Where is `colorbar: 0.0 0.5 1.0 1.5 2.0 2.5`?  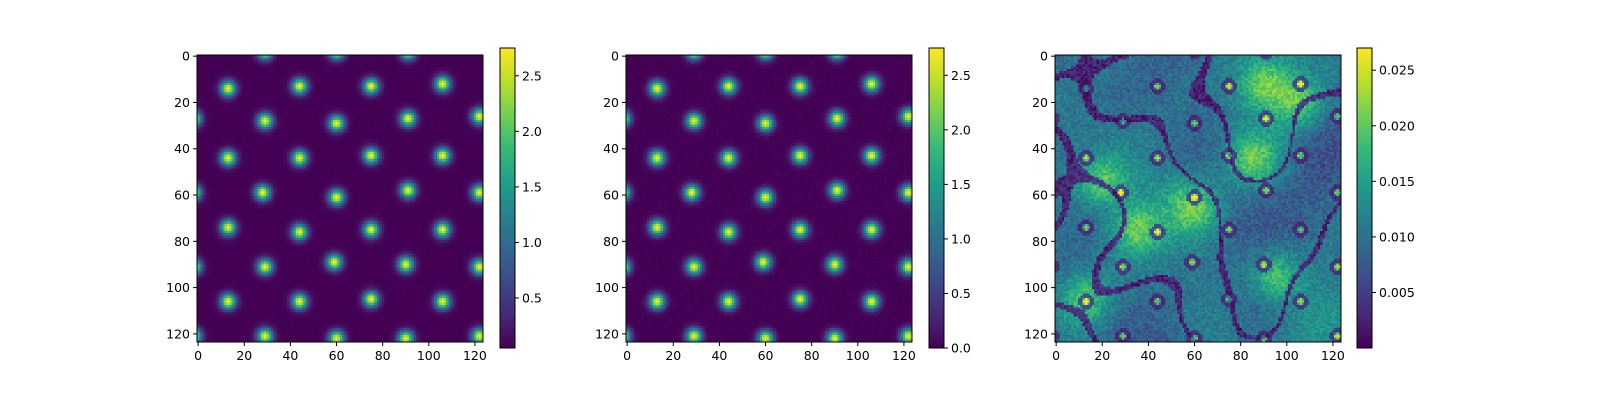 colorbar: 0.0 0.5 1.0 1.5 2.0 2.5 is located at coordinates (949, 201).